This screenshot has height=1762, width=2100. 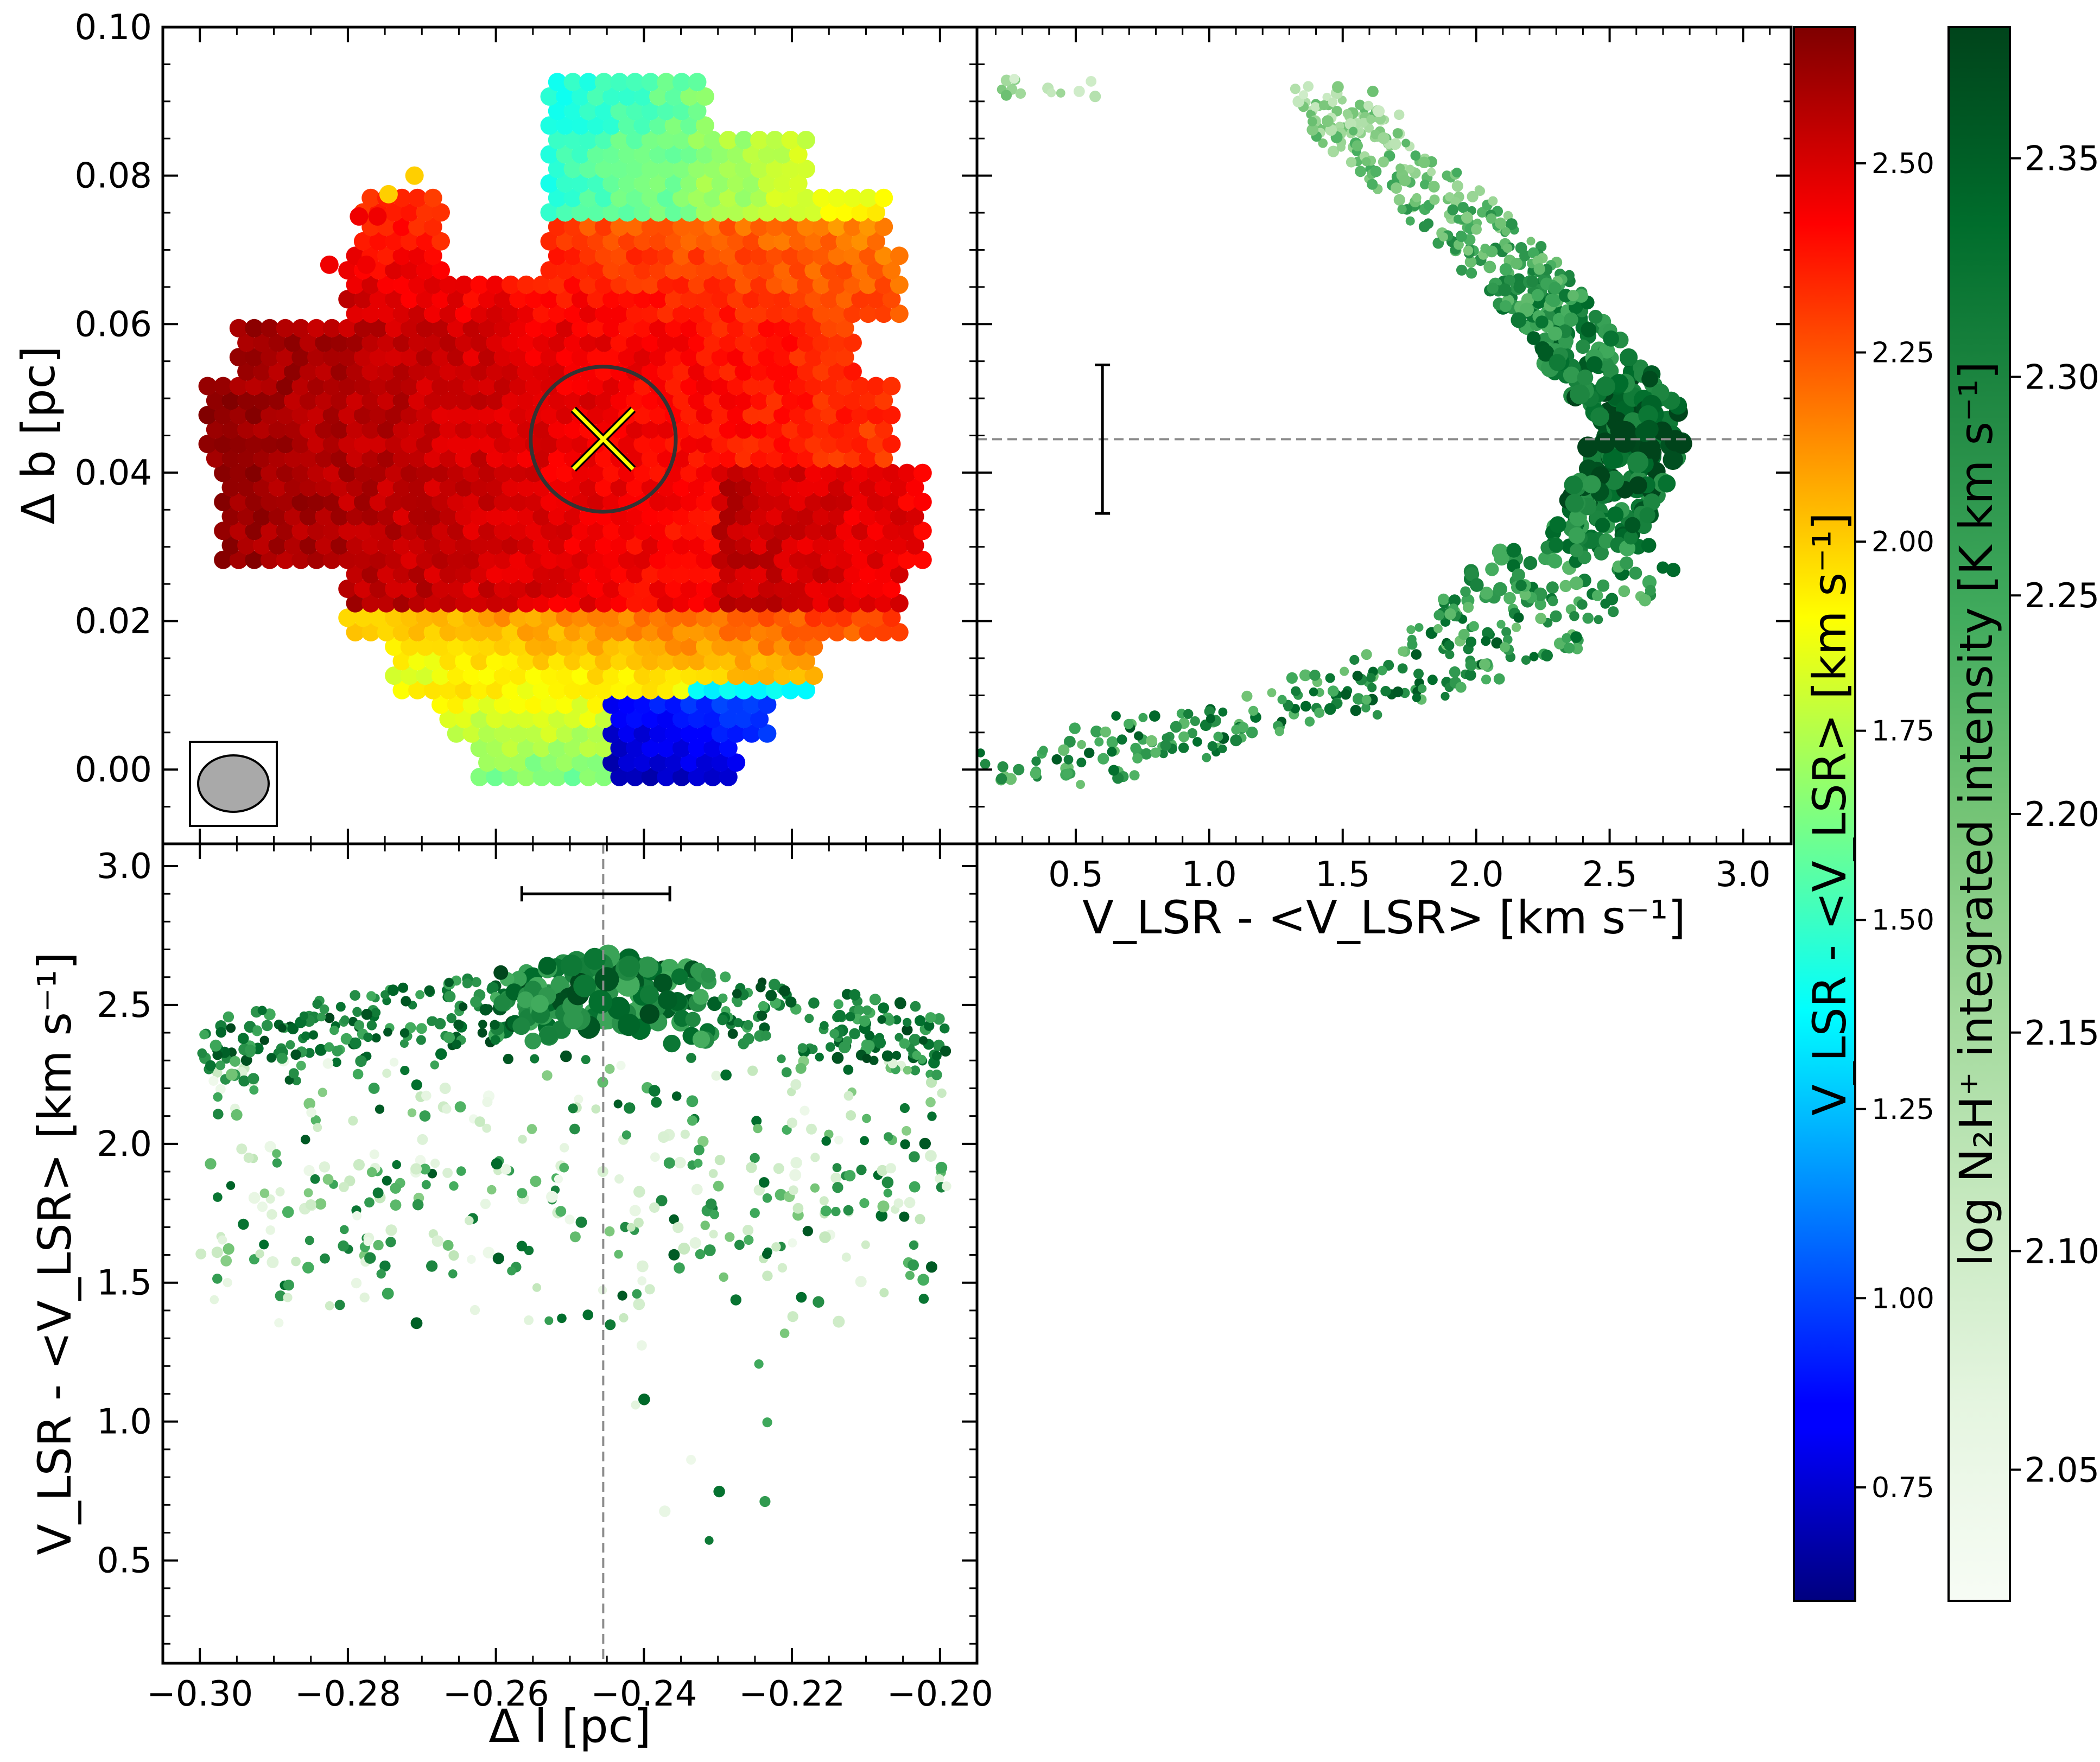 I want to click on y-tick-label: 0.04, so click(x=114, y=473).